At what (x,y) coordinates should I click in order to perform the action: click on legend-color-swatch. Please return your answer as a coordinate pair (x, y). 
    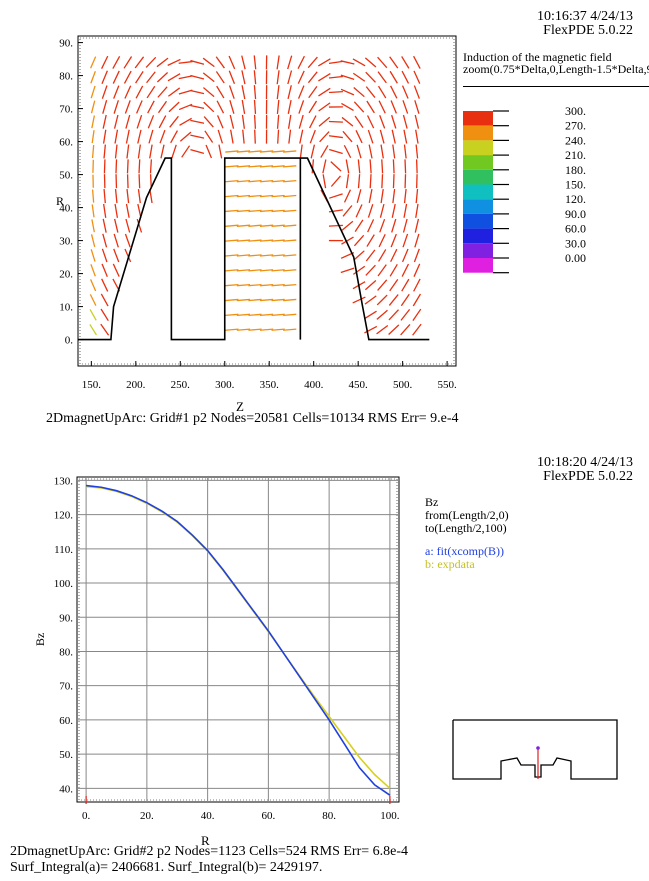
    Looking at the image, I should click on (478, 236).